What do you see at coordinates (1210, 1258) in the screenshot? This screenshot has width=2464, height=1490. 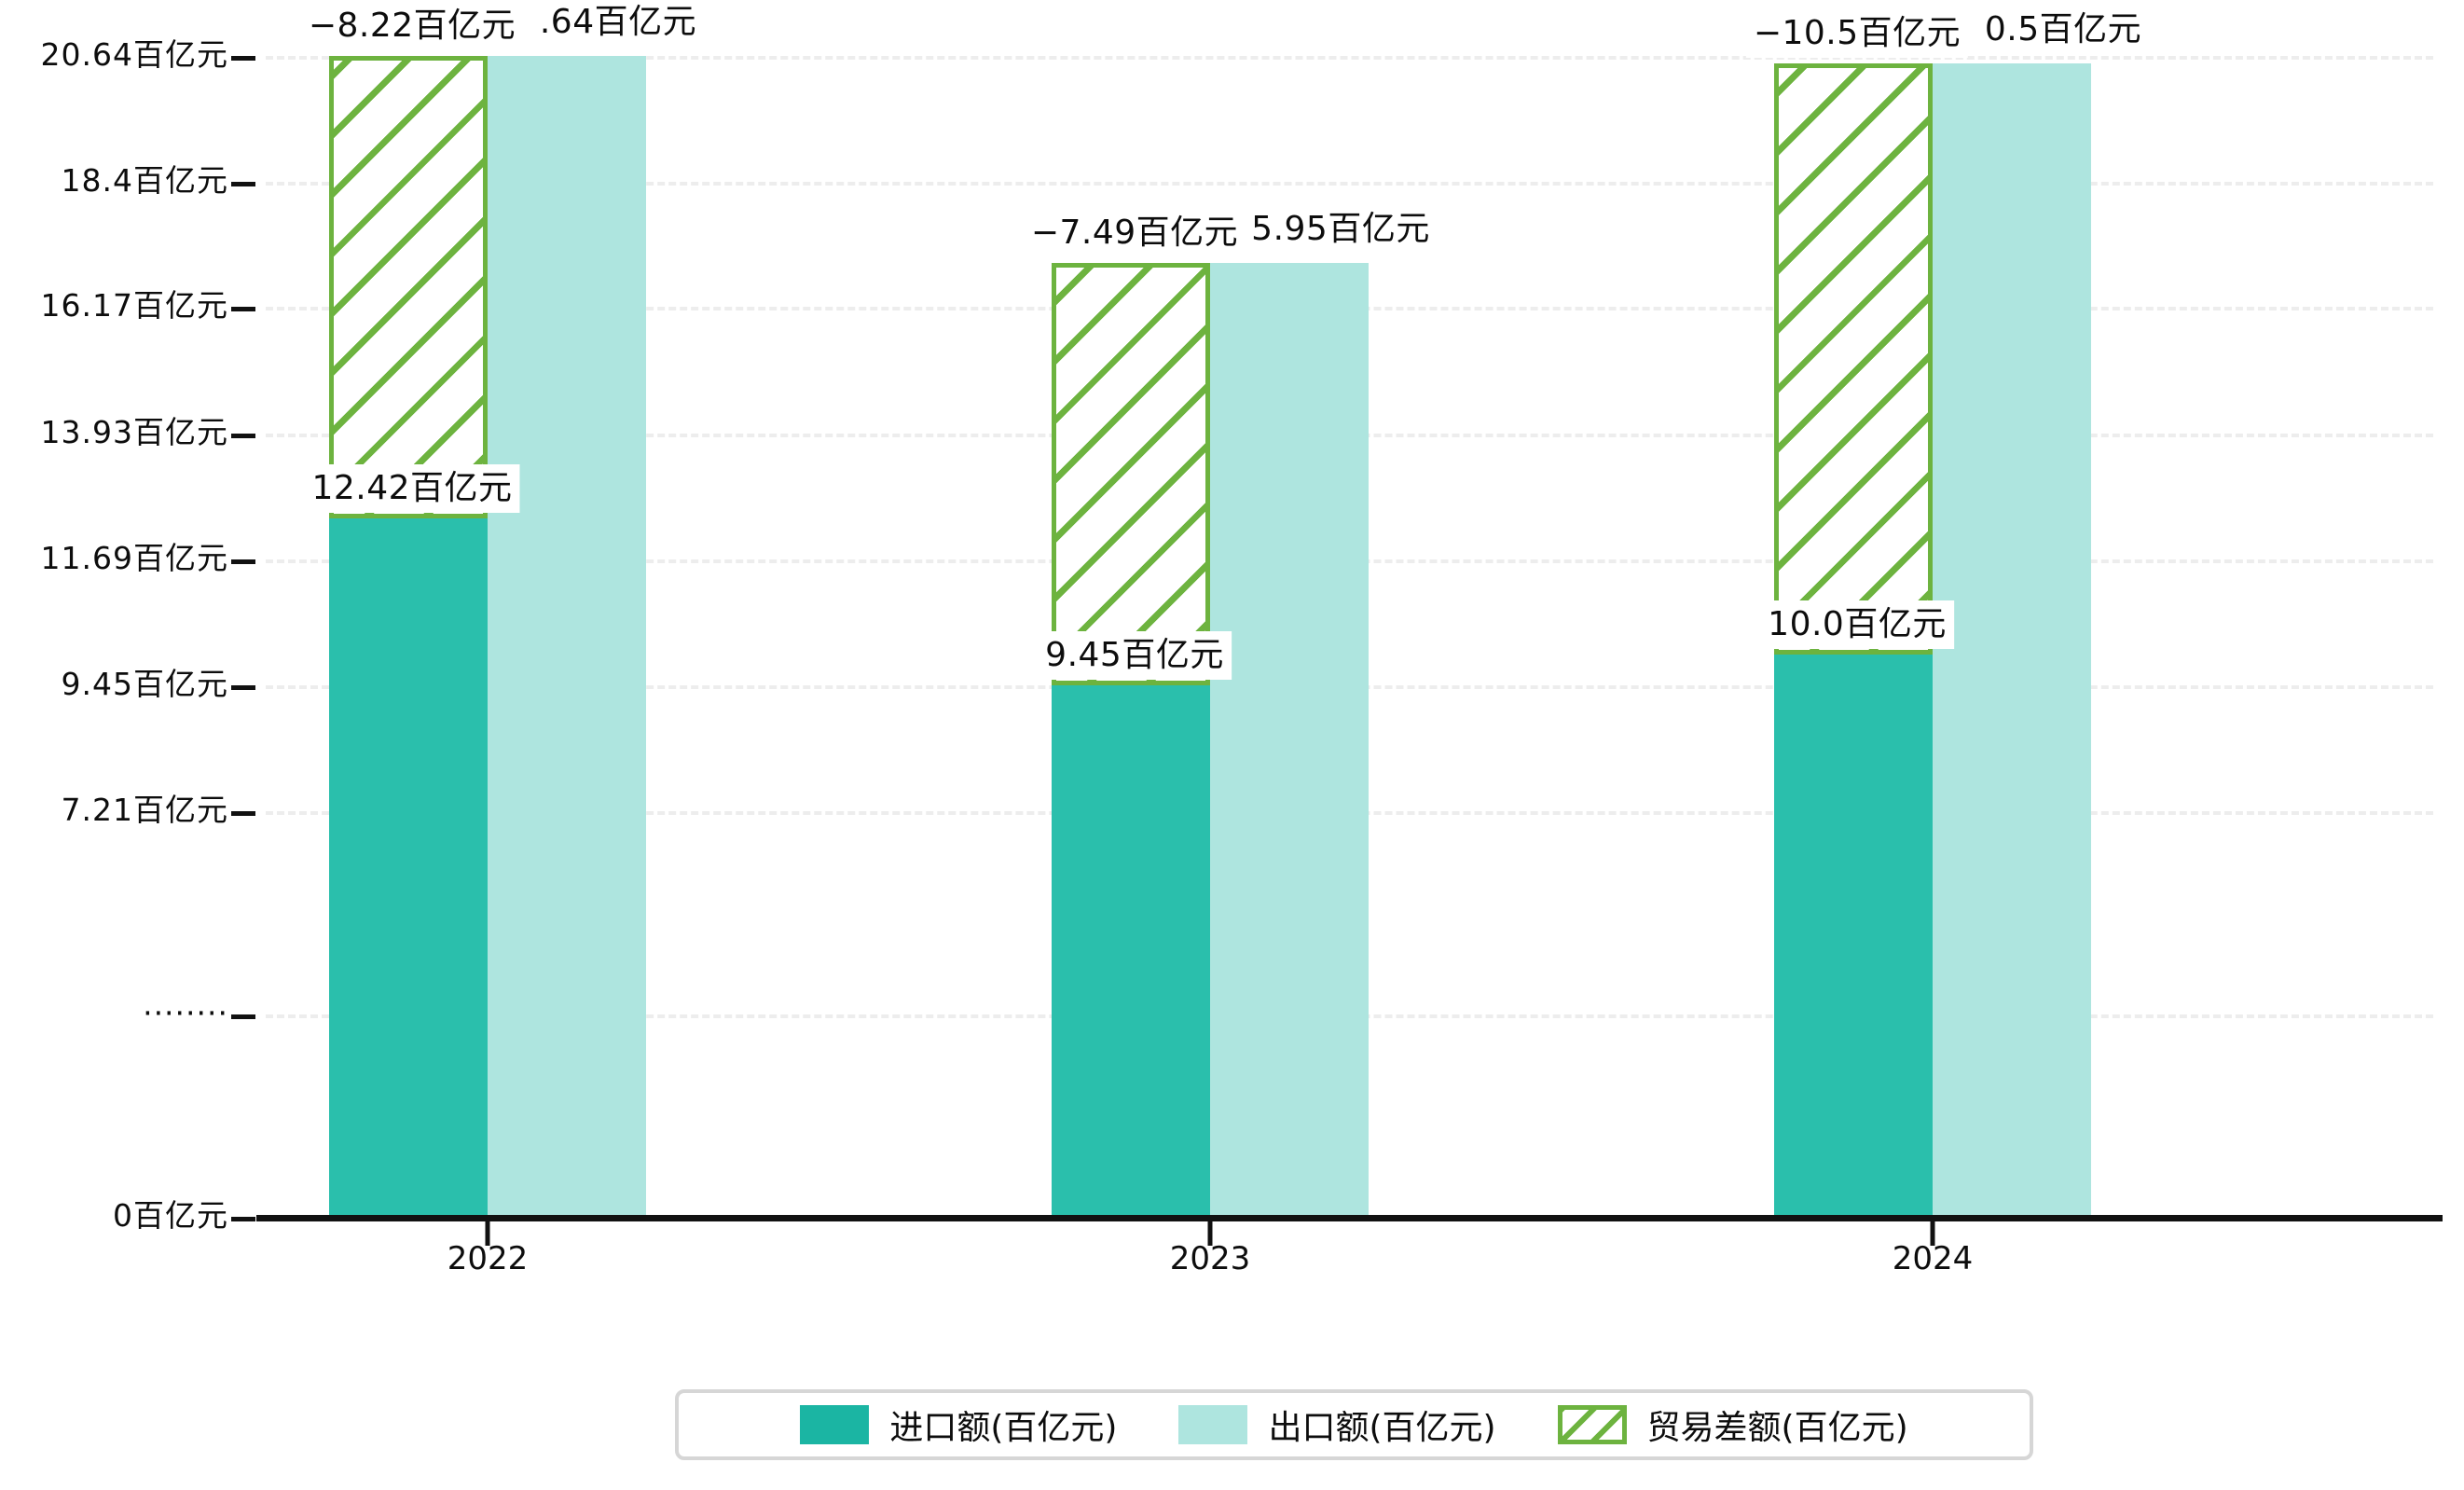 I see `x-axis-tick-label: 2023` at bounding box center [1210, 1258].